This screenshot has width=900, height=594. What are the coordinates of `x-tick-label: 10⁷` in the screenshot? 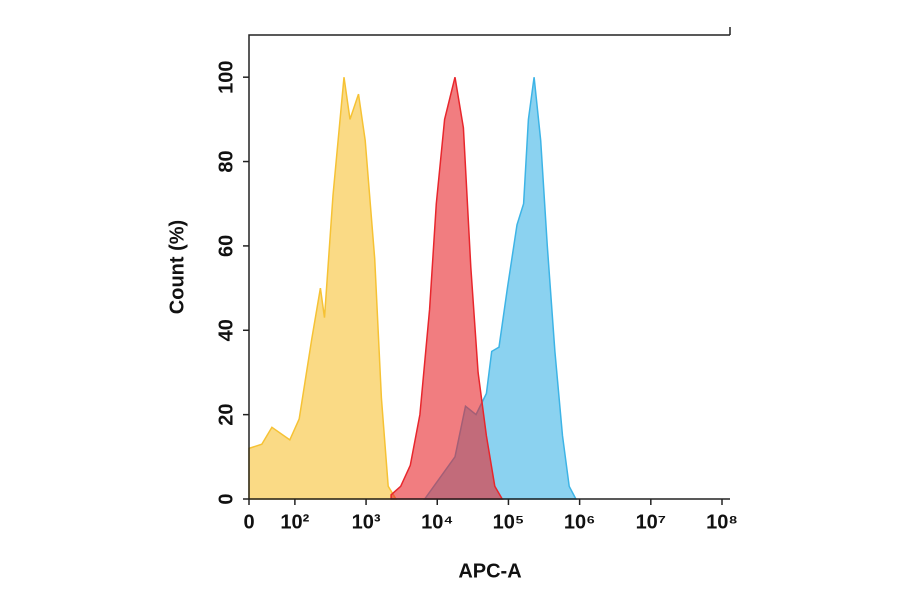 It's located at (651, 522).